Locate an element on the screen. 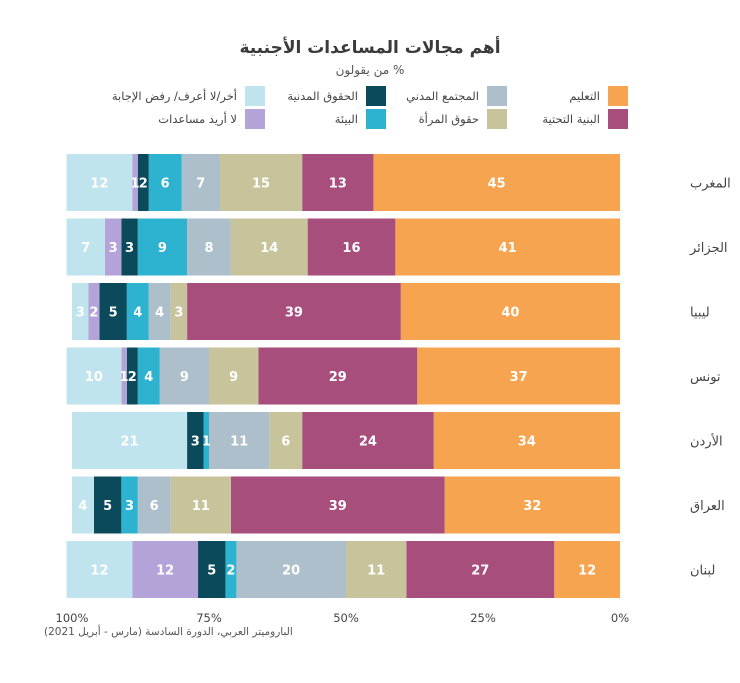 Image resolution: width=740 pixels, height=683 pixels. category-label: تونس is located at coordinates (705, 377).